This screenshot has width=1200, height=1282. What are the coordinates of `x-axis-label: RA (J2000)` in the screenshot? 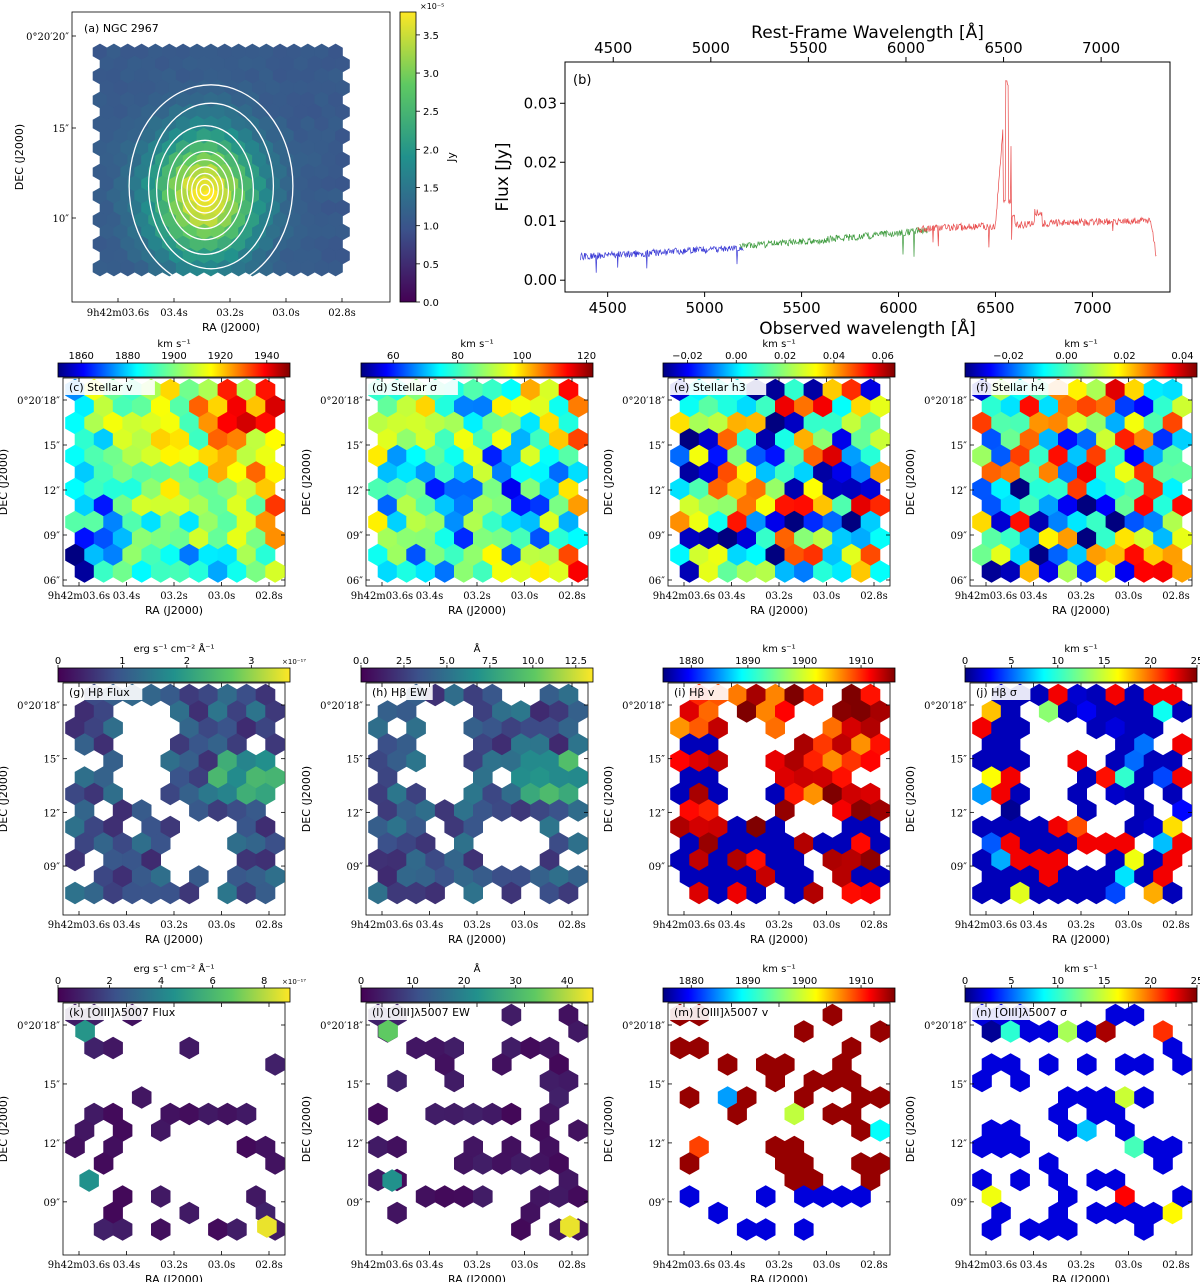 It's located at (1081, 610).